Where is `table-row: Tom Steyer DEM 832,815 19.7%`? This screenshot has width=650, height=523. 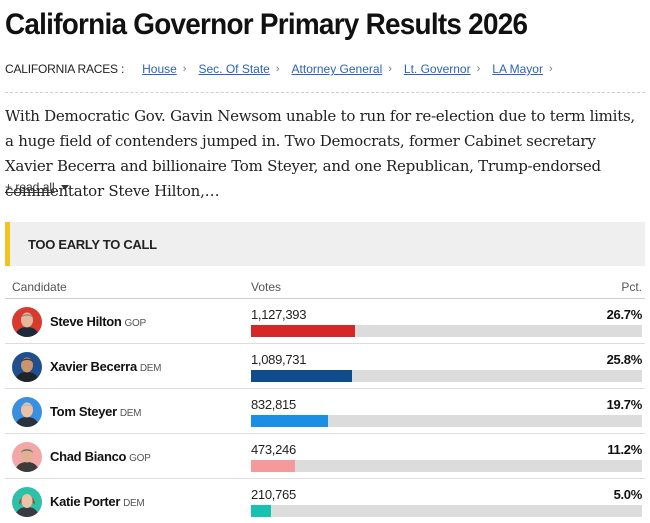
table-row: Tom Steyer DEM 832,815 19.7% is located at coordinates (325, 410).